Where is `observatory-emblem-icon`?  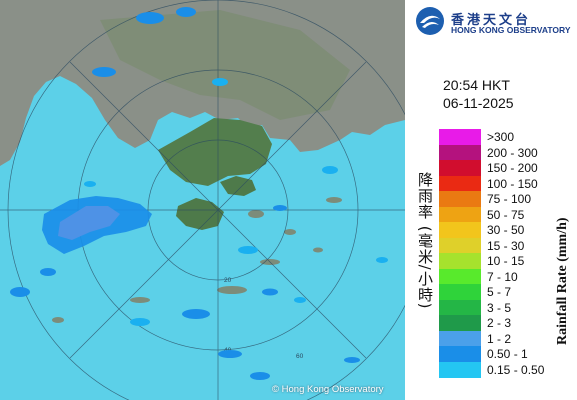 observatory-emblem-icon is located at coordinates (430, 21).